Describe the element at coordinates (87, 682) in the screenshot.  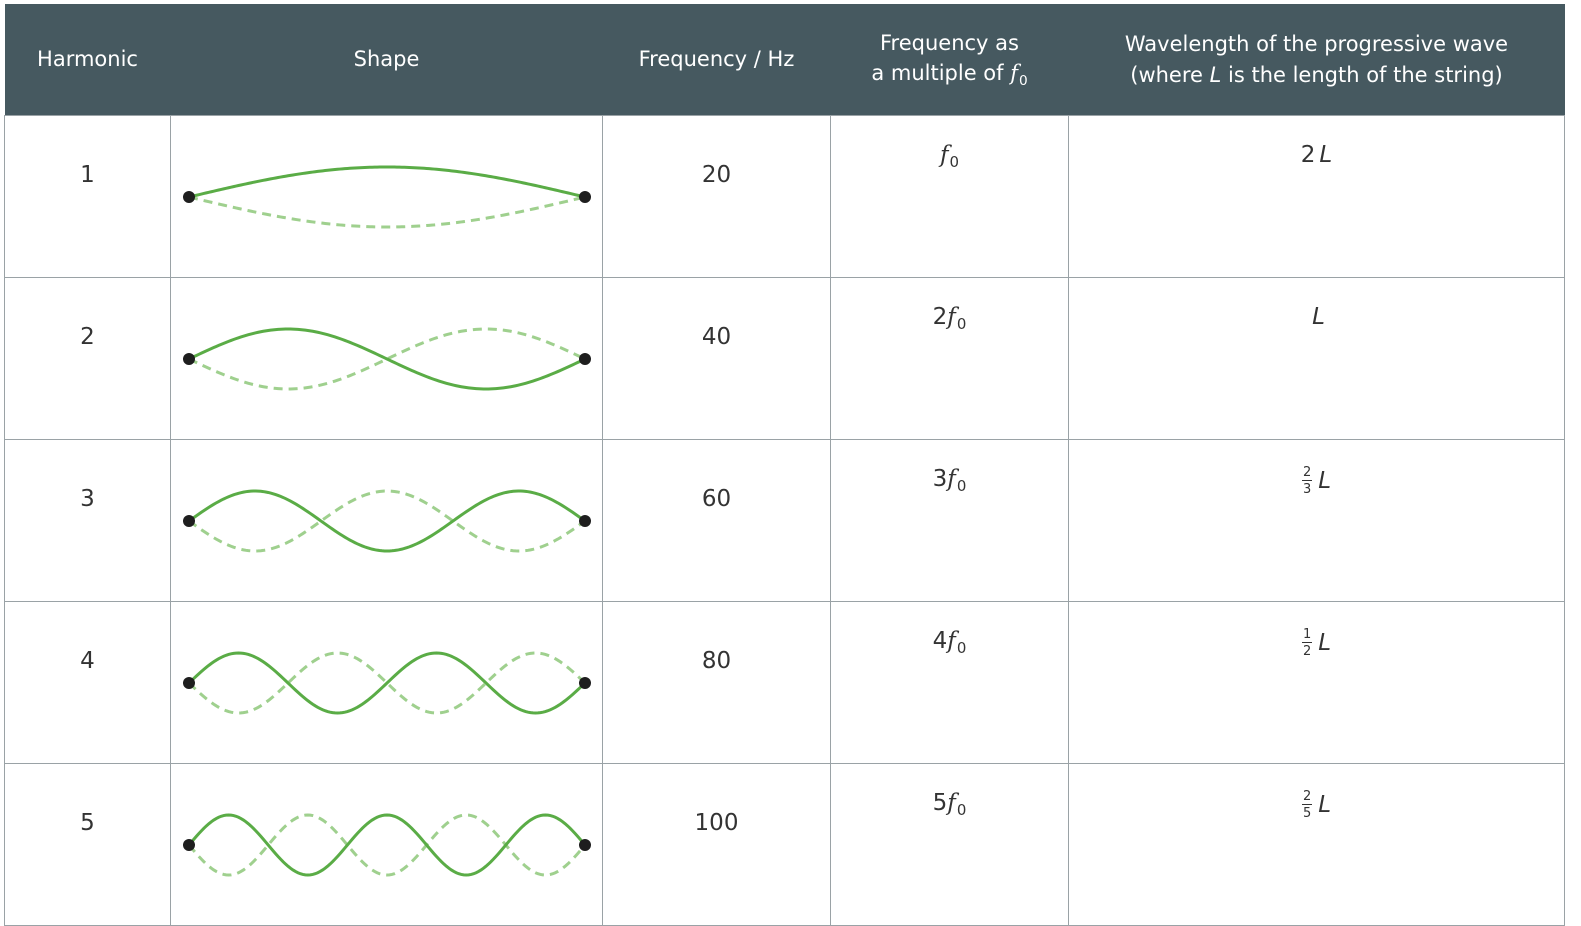
I see `harmonic-cell: 4` at that location.